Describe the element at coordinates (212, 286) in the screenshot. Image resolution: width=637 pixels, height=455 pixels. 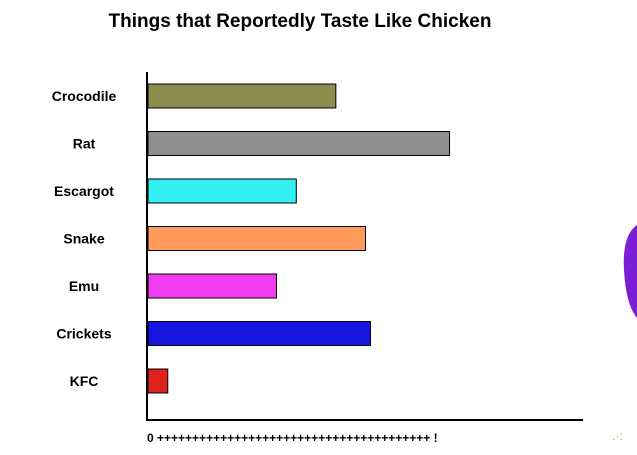
I see `bar-emu` at that location.